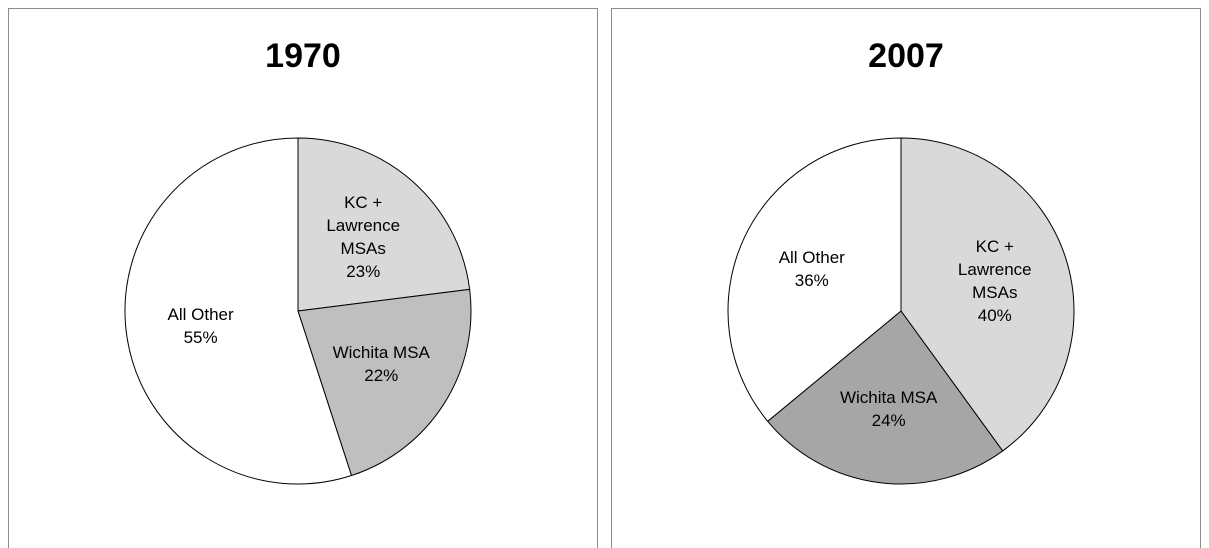 This screenshot has width=1209, height=548. I want to click on slice-label: KC + Lawrence MSAs 40%, so click(995, 281).